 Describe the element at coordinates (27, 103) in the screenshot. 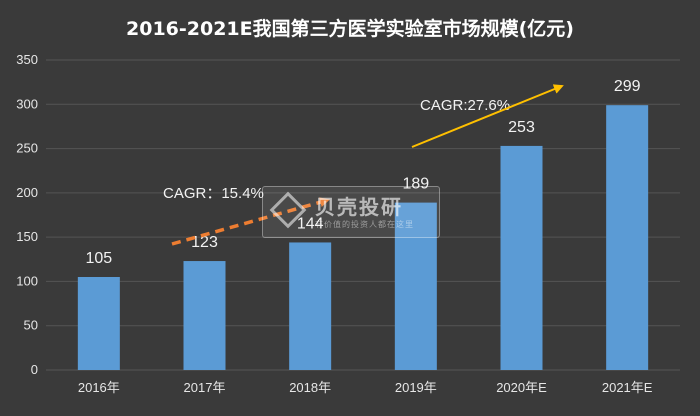

I see `y-tick-label: 300` at that location.